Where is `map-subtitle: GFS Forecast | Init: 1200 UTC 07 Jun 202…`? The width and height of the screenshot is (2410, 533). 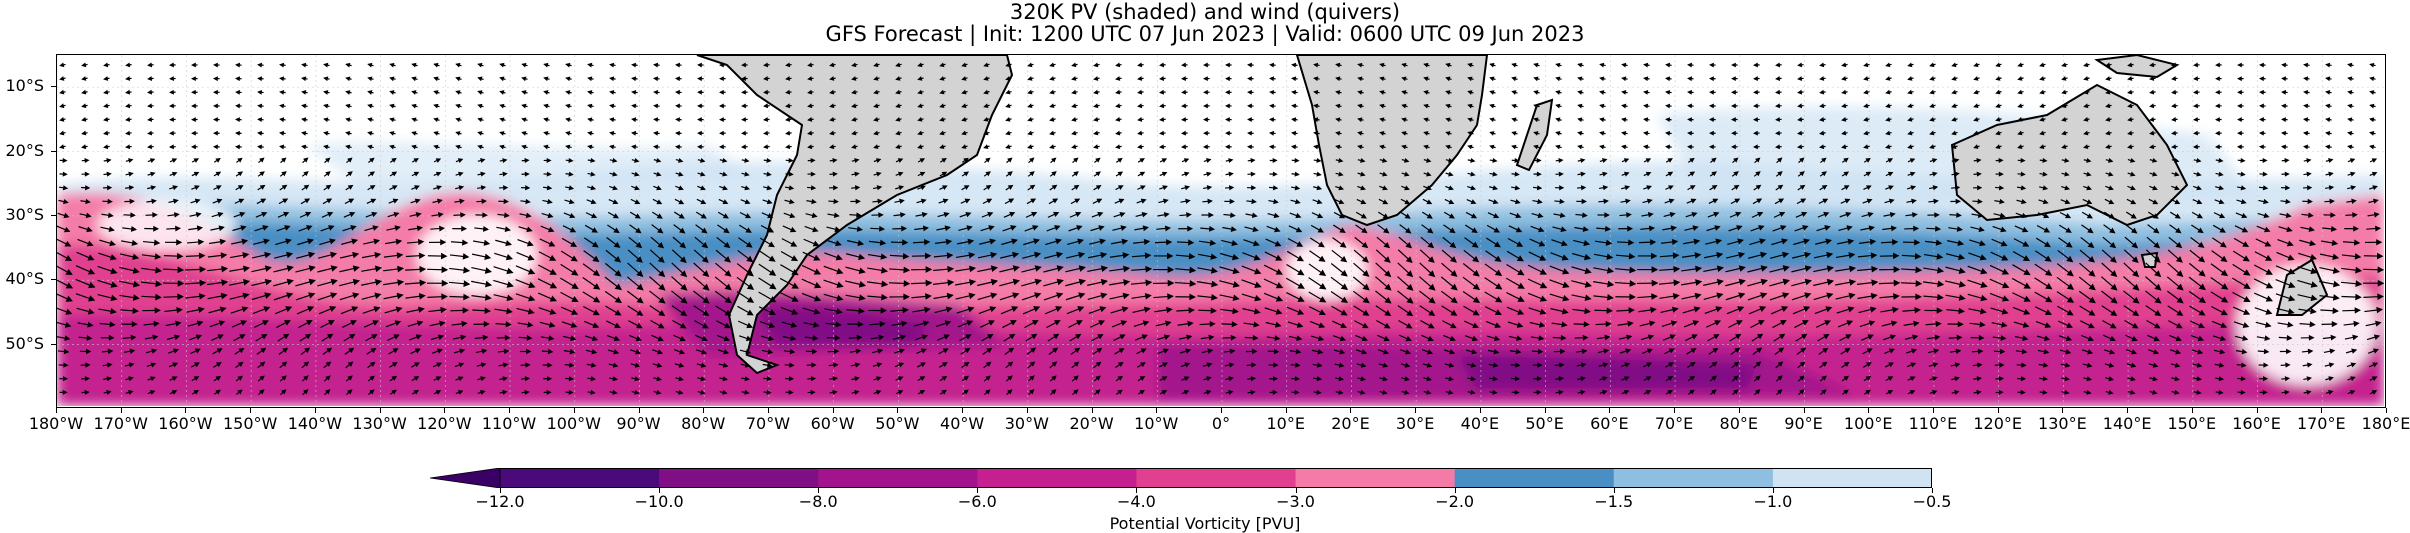
map-subtitle: GFS Forecast | Init: 1200 UTC 07 Jun 202… is located at coordinates (1205, 34).